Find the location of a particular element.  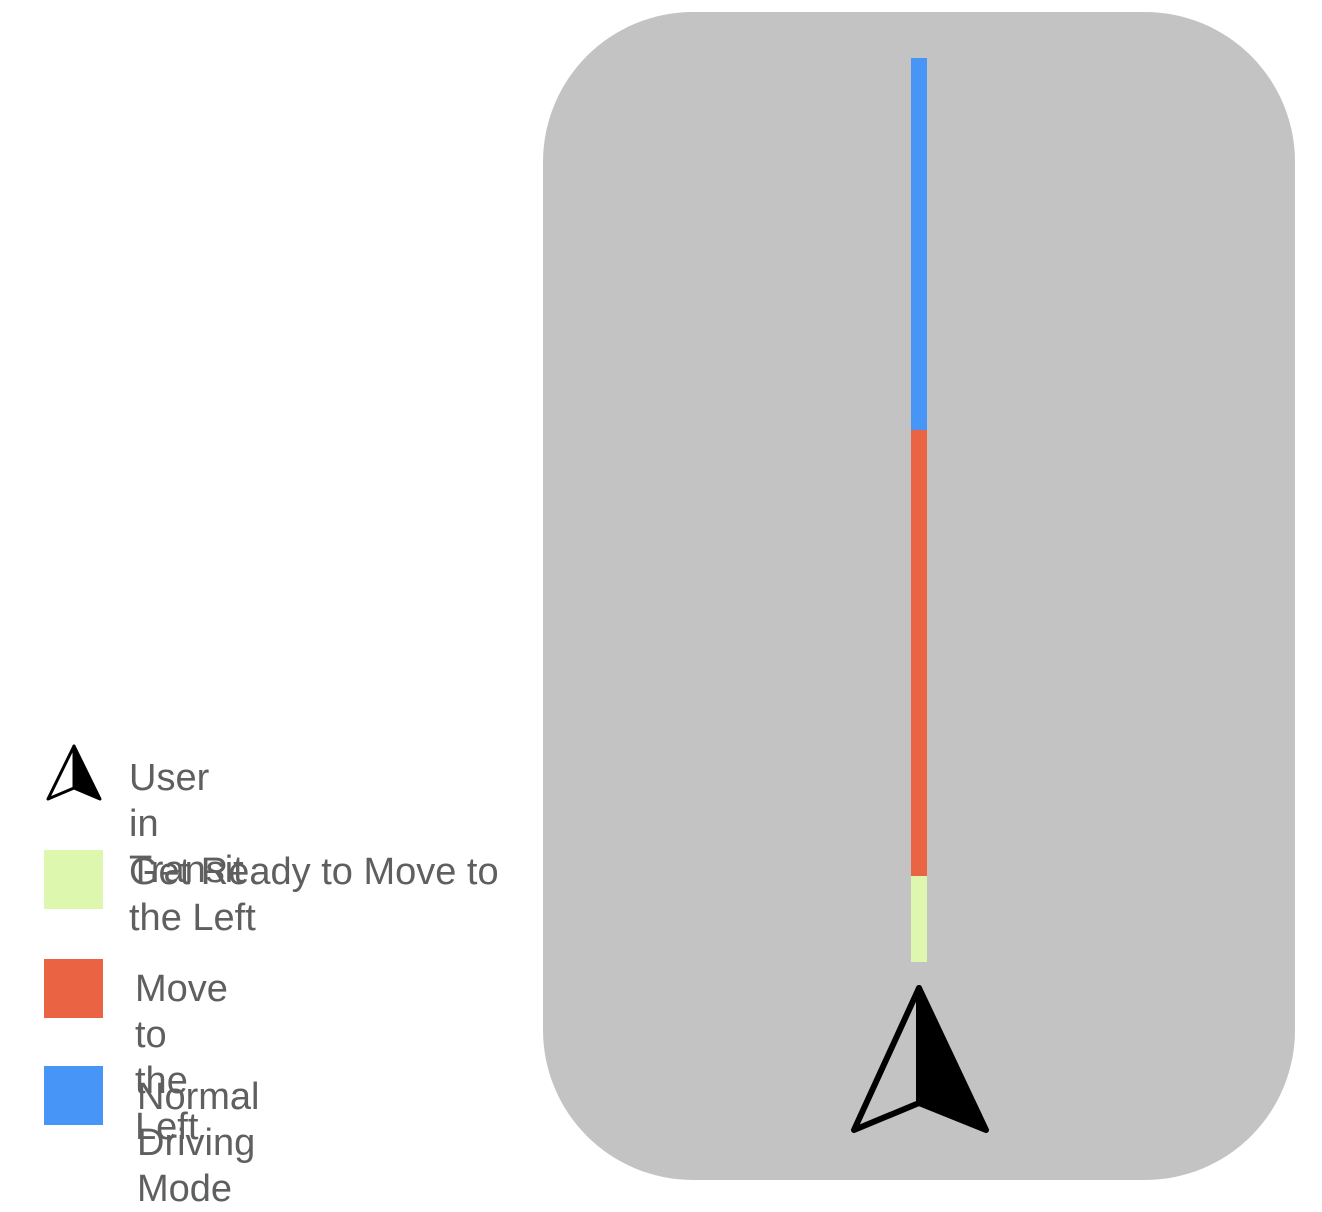

navigation-arrow-icon is located at coordinates (74, 772).